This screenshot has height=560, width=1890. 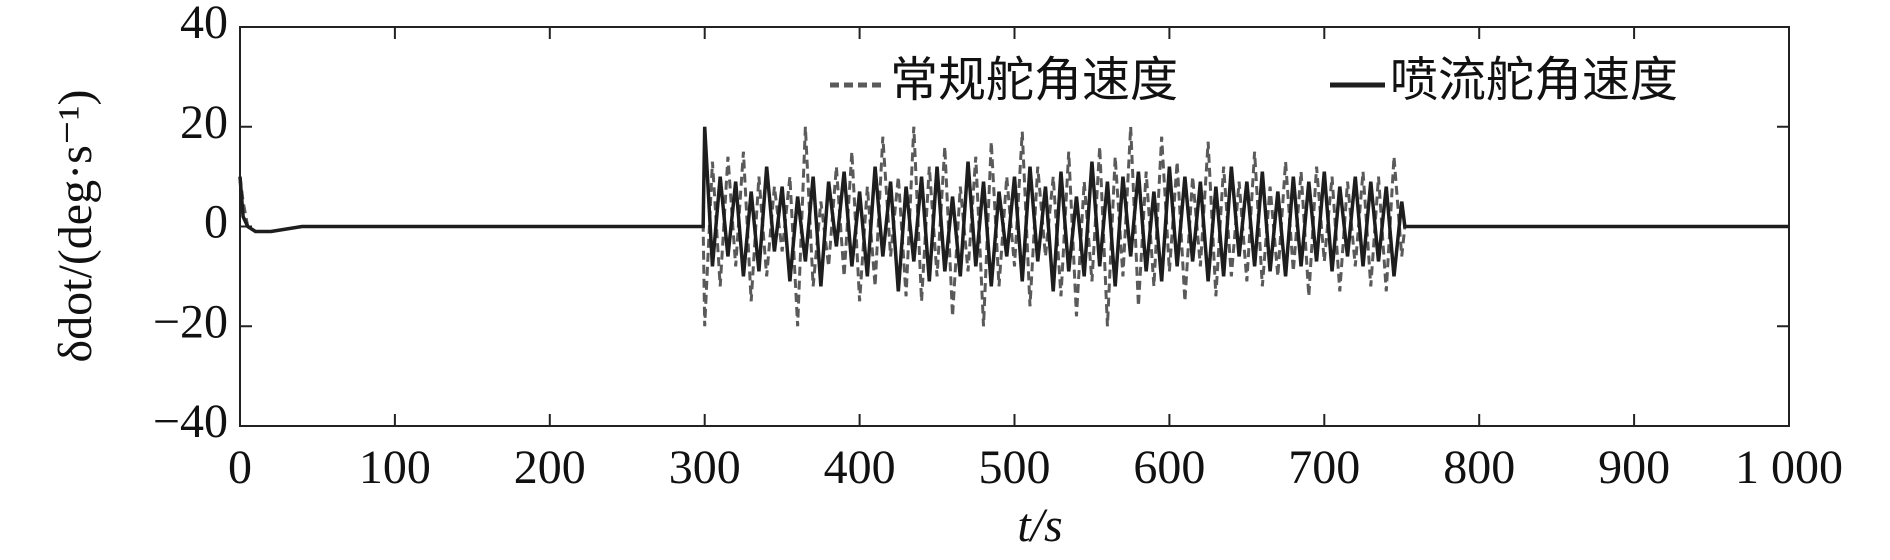 What do you see at coordinates (1039, 525) in the screenshot?
I see `x-axis-label: t/s` at bounding box center [1039, 525].